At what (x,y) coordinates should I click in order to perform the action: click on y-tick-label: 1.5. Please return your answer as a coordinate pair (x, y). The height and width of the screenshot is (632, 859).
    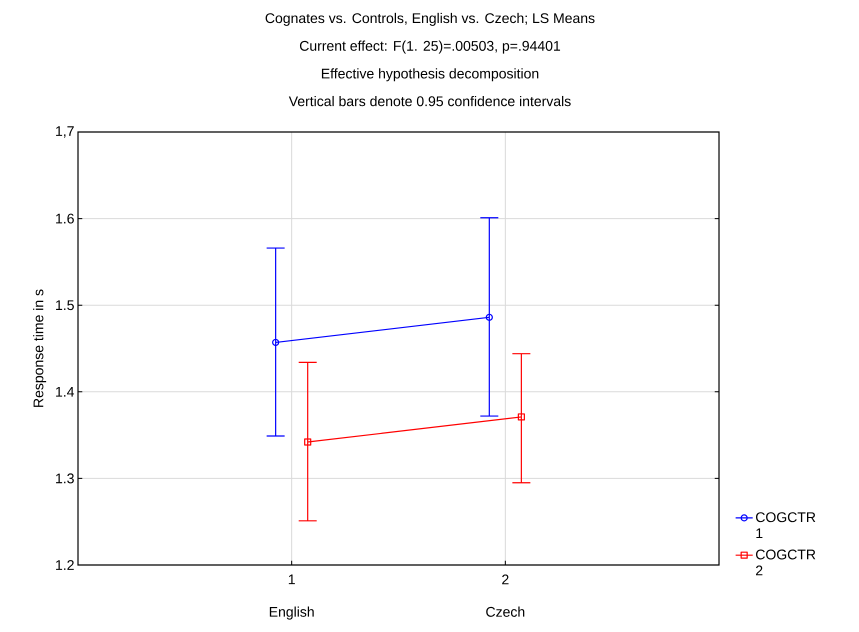
    Looking at the image, I should click on (65, 305).